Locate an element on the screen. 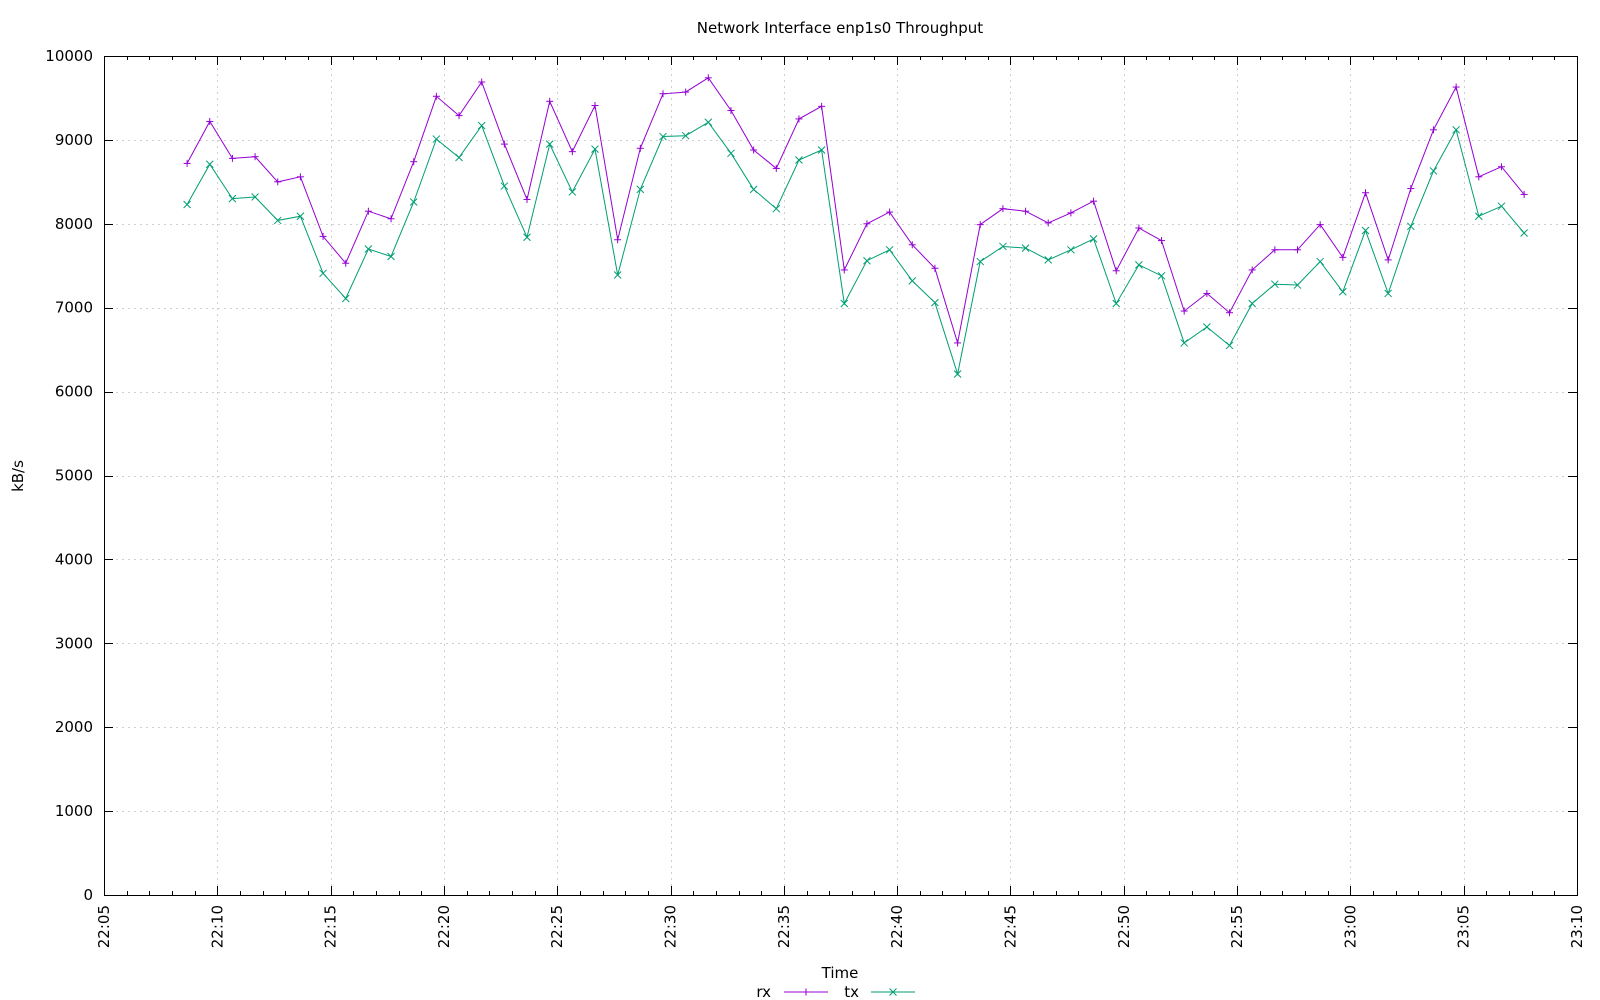 The image size is (1600, 1000). x-tick-label: 23:00 is located at coordinates (1350, 926).